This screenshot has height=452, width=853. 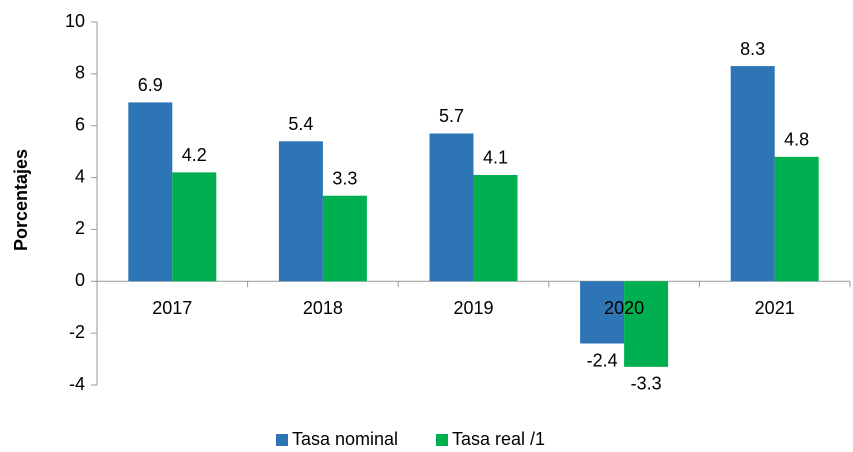 What do you see at coordinates (150, 85) in the screenshot?
I see `data-label: 6.9` at bounding box center [150, 85].